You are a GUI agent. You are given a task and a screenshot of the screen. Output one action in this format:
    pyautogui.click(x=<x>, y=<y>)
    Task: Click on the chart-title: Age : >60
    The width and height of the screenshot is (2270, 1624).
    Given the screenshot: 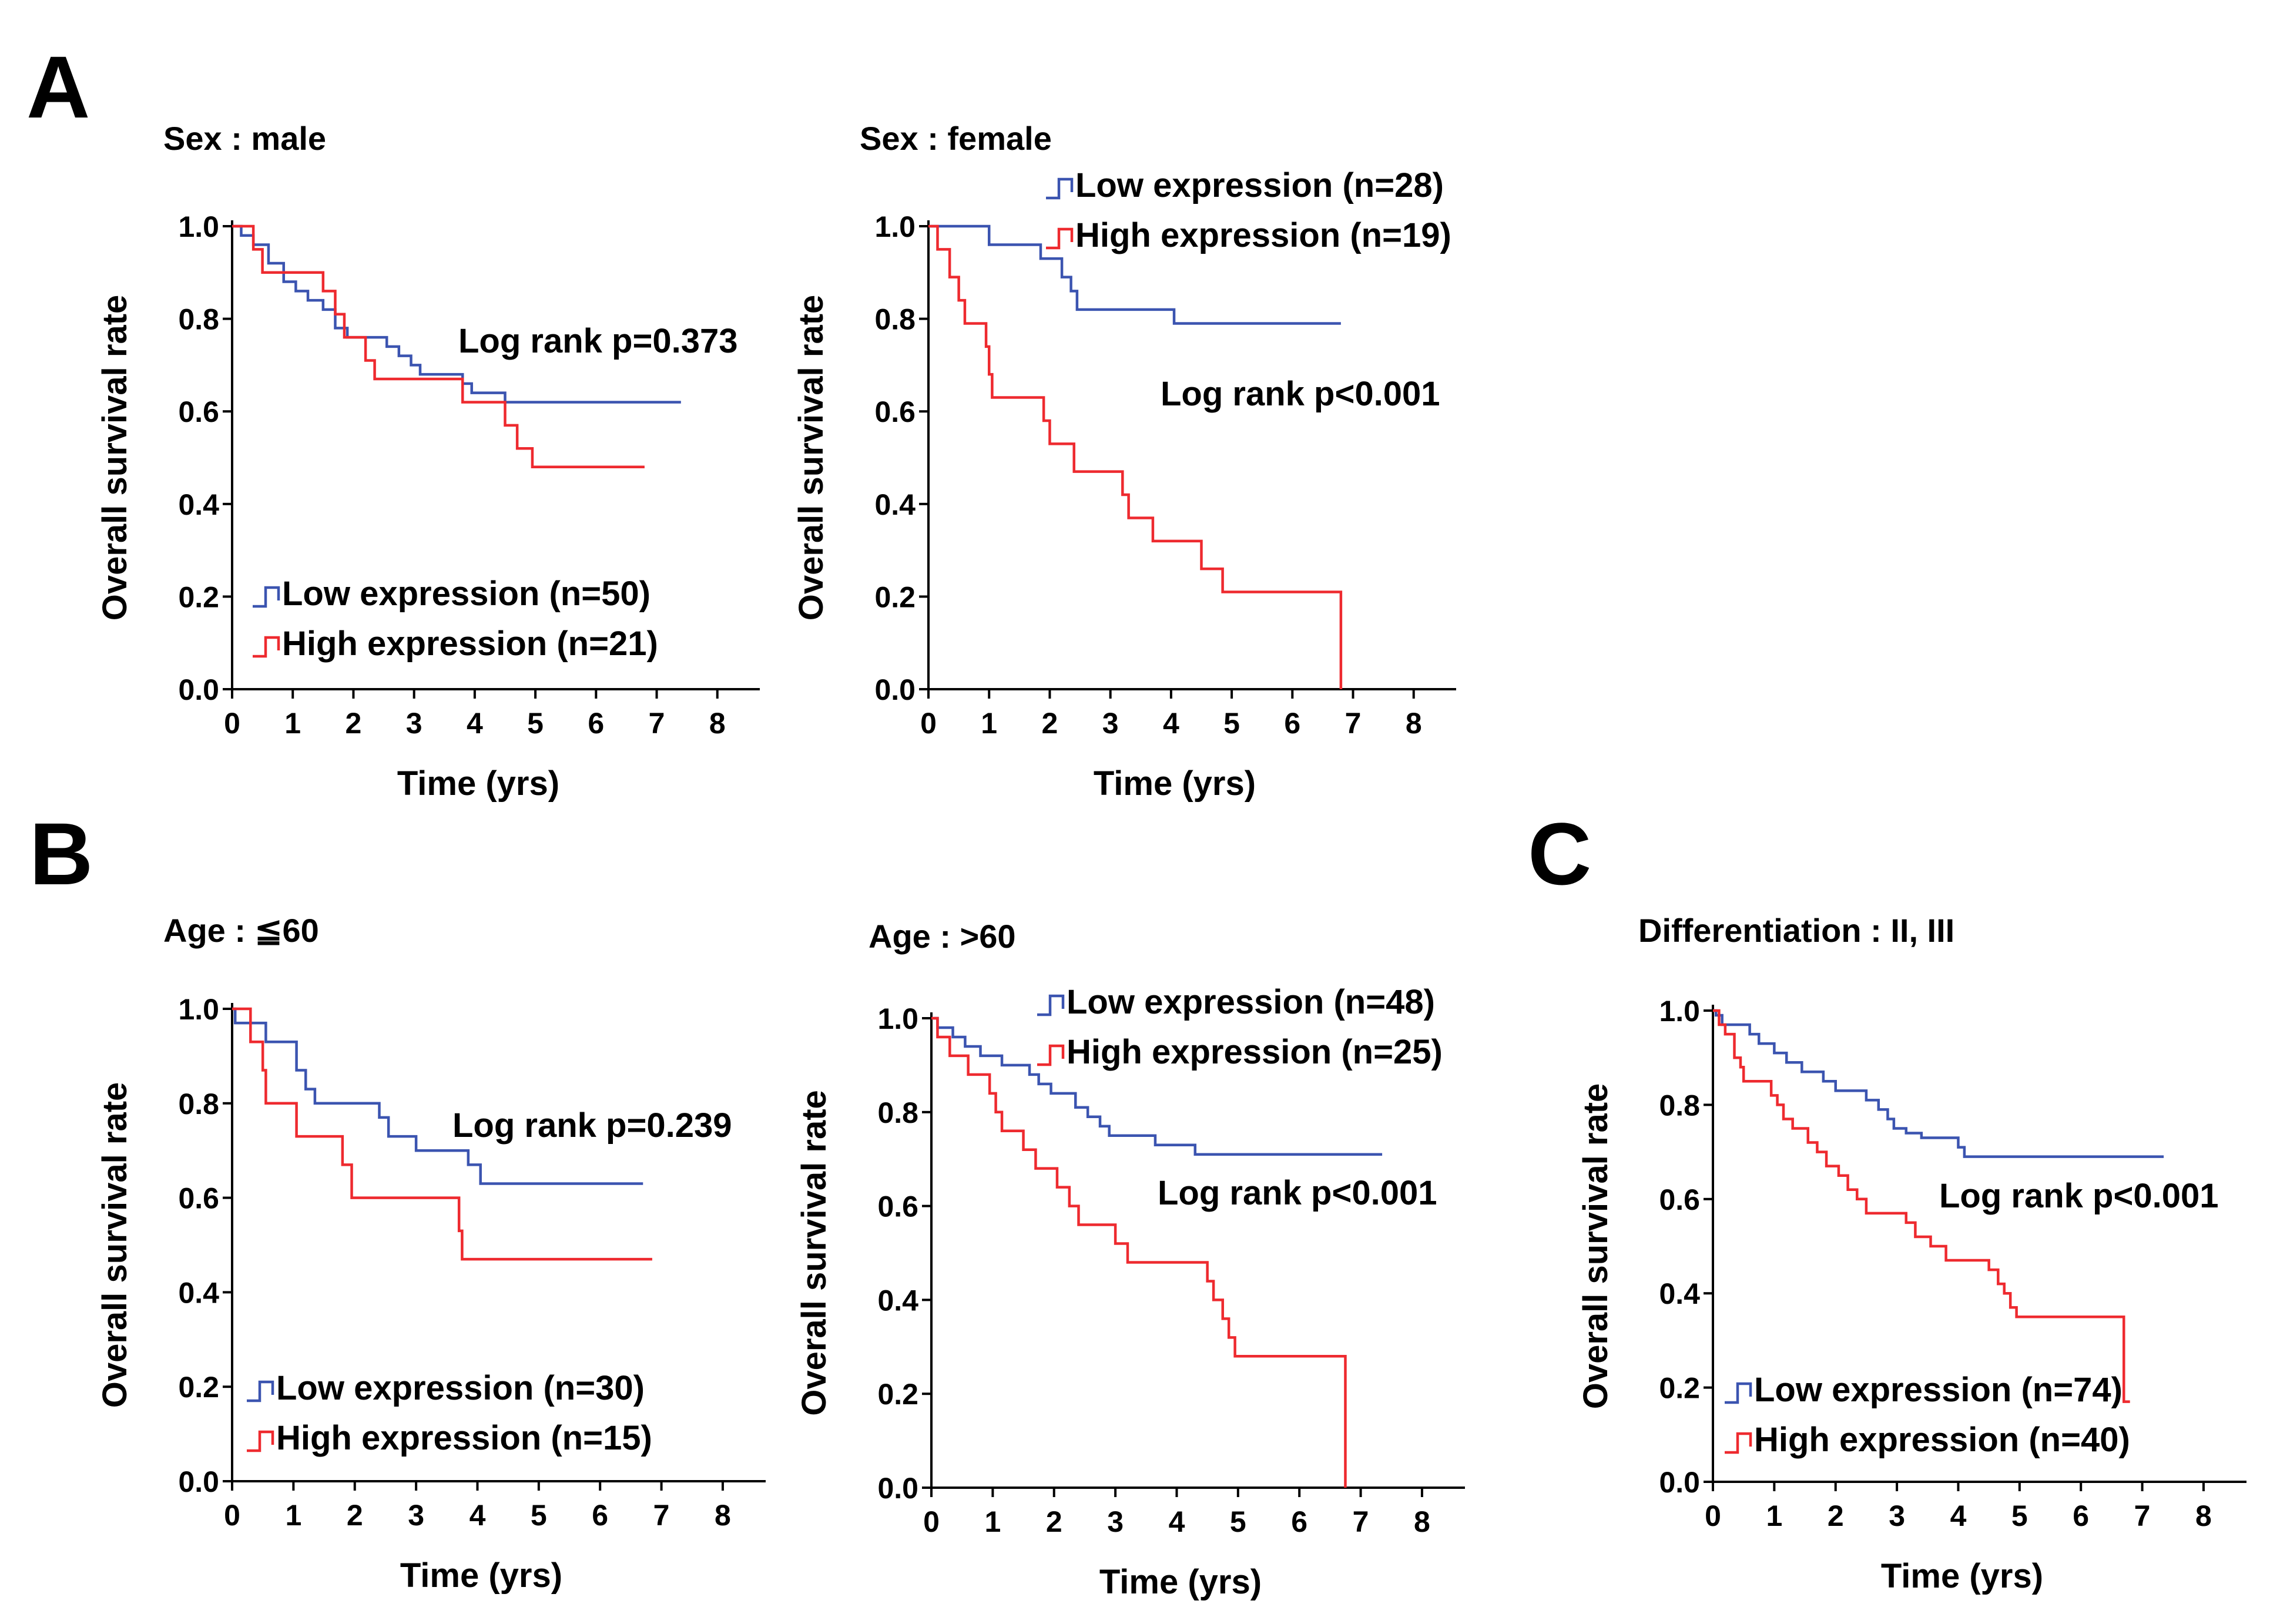 What is the action you would take?
    pyautogui.click(x=942, y=937)
    